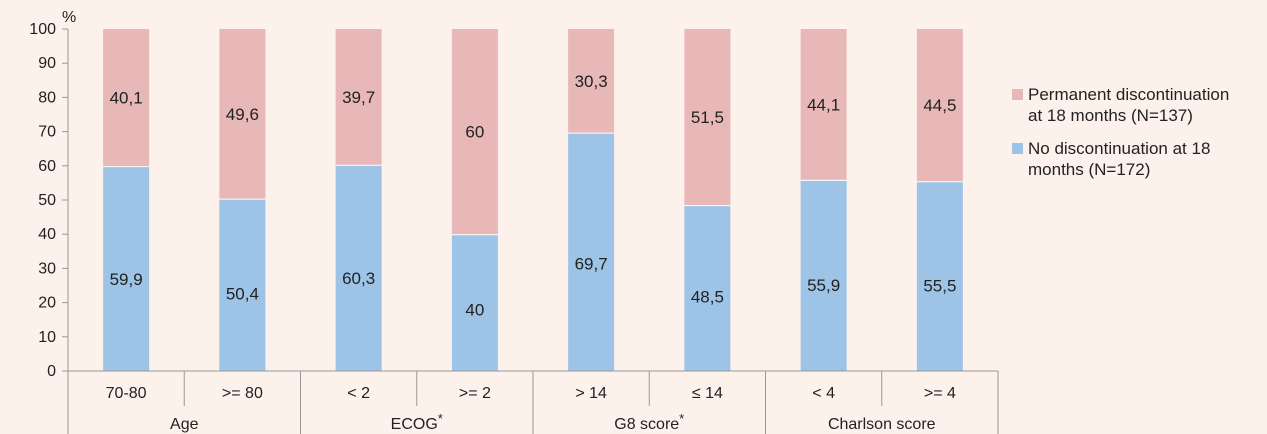 The image size is (1267, 434). What do you see at coordinates (475, 393) in the screenshot?
I see `x-tick-label: >= 2` at bounding box center [475, 393].